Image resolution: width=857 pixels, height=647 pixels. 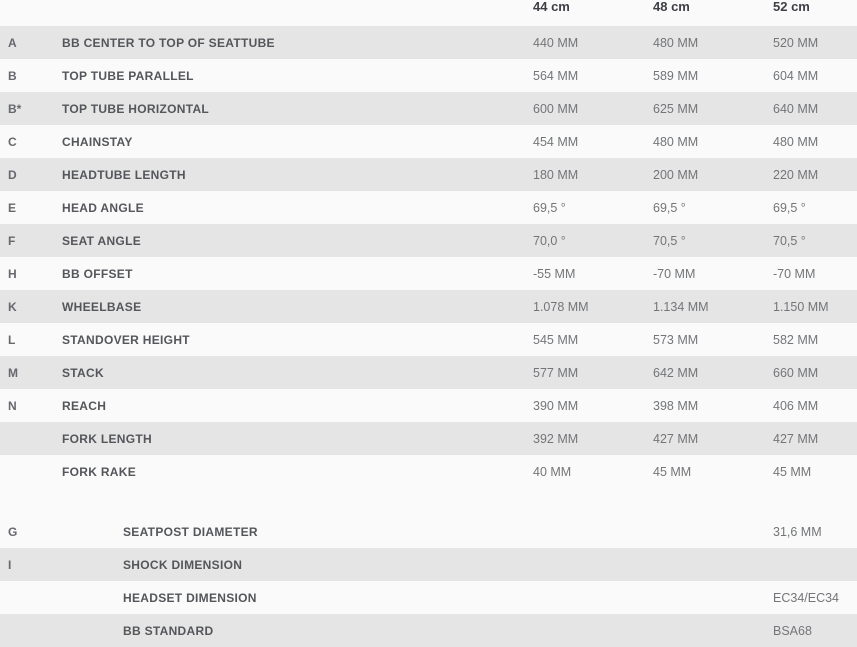 What do you see at coordinates (428, 405) in the screenshot?
I see `geometry-row: N REACH 390 MM 398 MM 406 MM` at bounding box center [428, 405].